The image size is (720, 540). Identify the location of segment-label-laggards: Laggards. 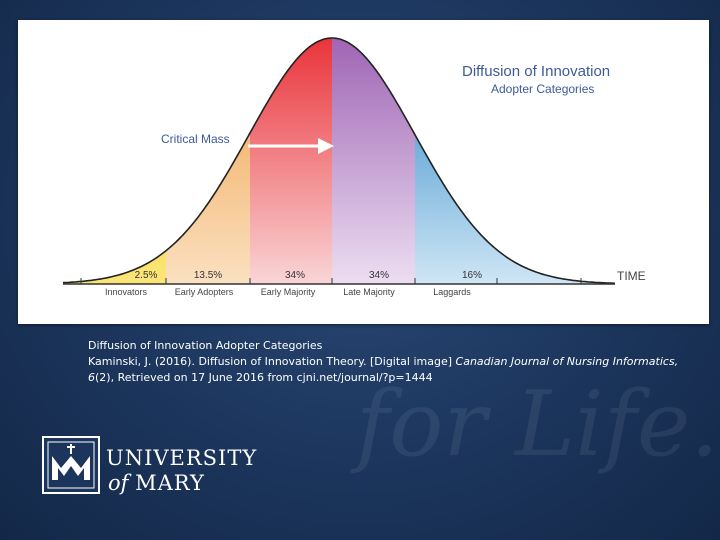
(452, 292).